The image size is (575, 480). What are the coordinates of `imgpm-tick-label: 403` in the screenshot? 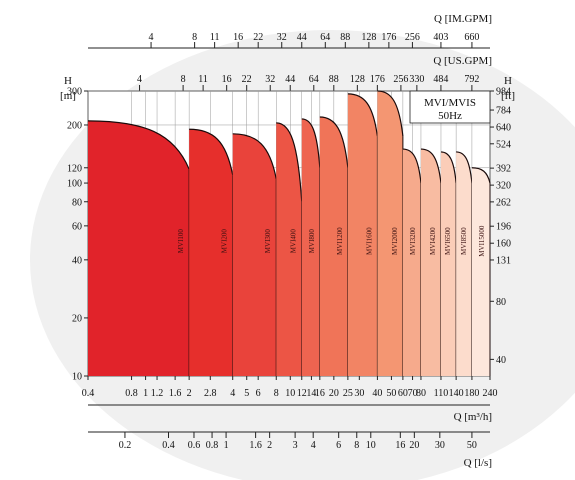 It's located at (440, 37).